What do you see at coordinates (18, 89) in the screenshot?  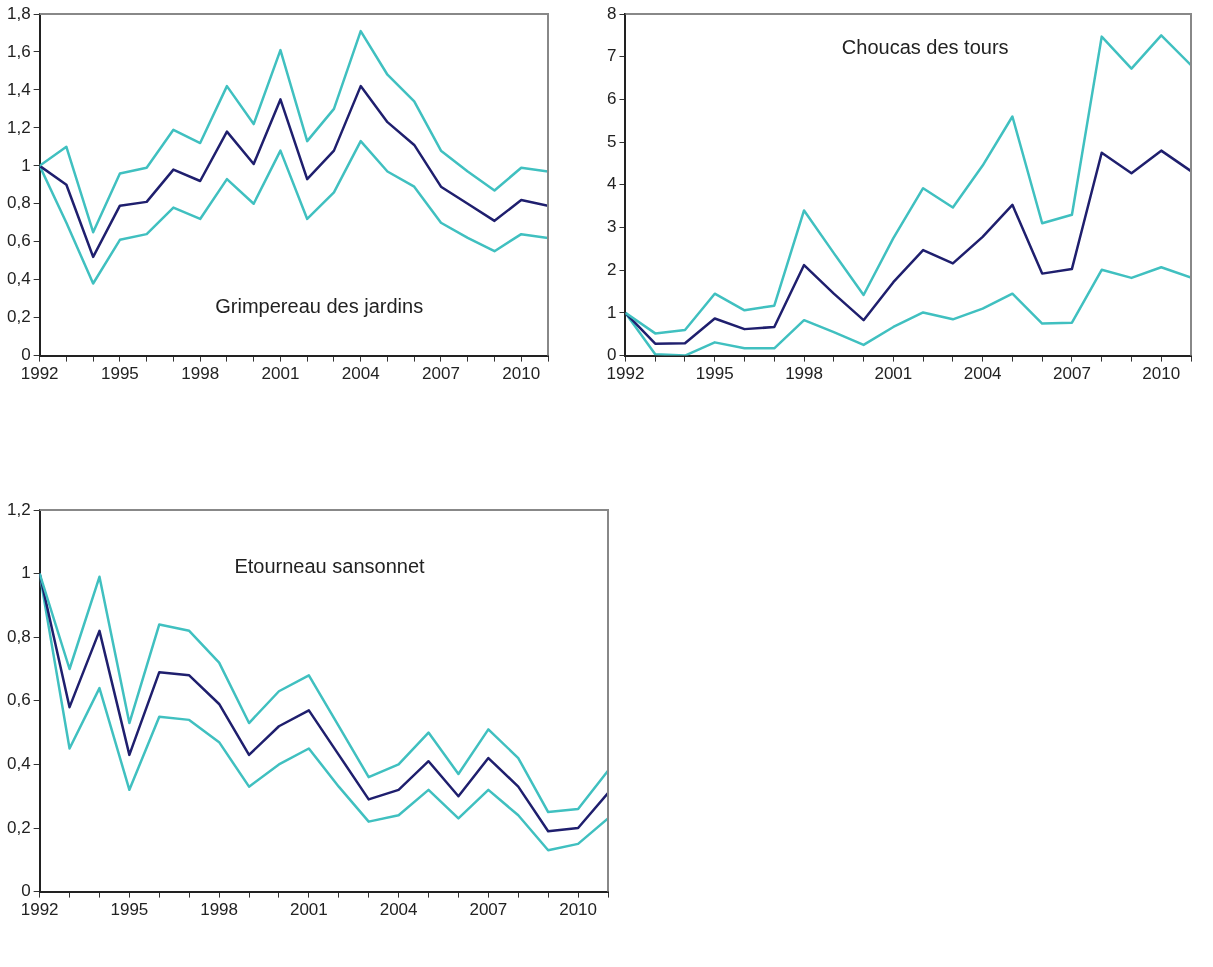 I see `y-tick-label: 1,4` at bounding box center [18, 89].